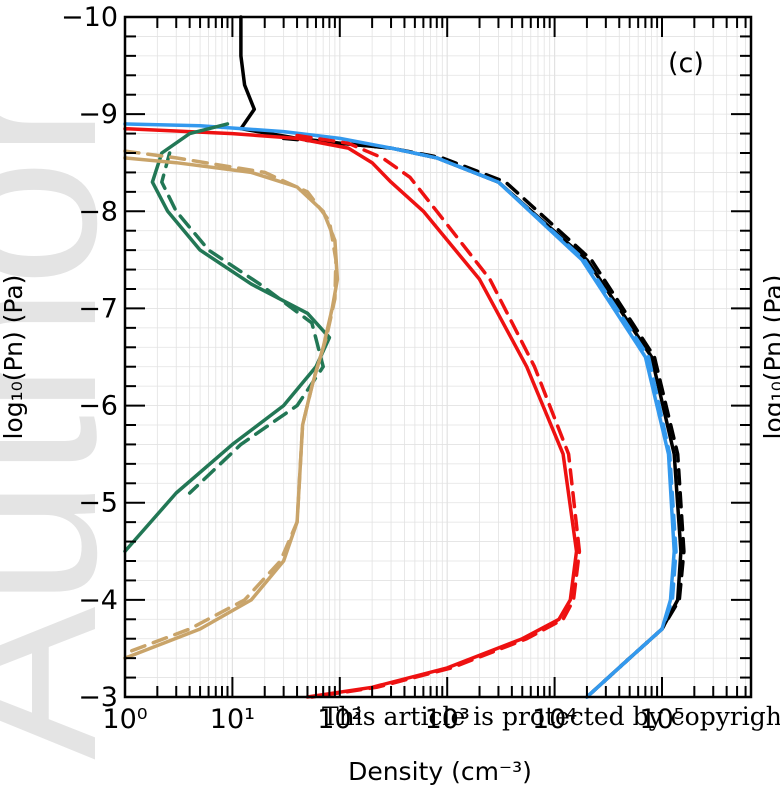  Describe the element at coordinates (98, 211) in the screenshot. I see `y-tick-label: −8` at that location.